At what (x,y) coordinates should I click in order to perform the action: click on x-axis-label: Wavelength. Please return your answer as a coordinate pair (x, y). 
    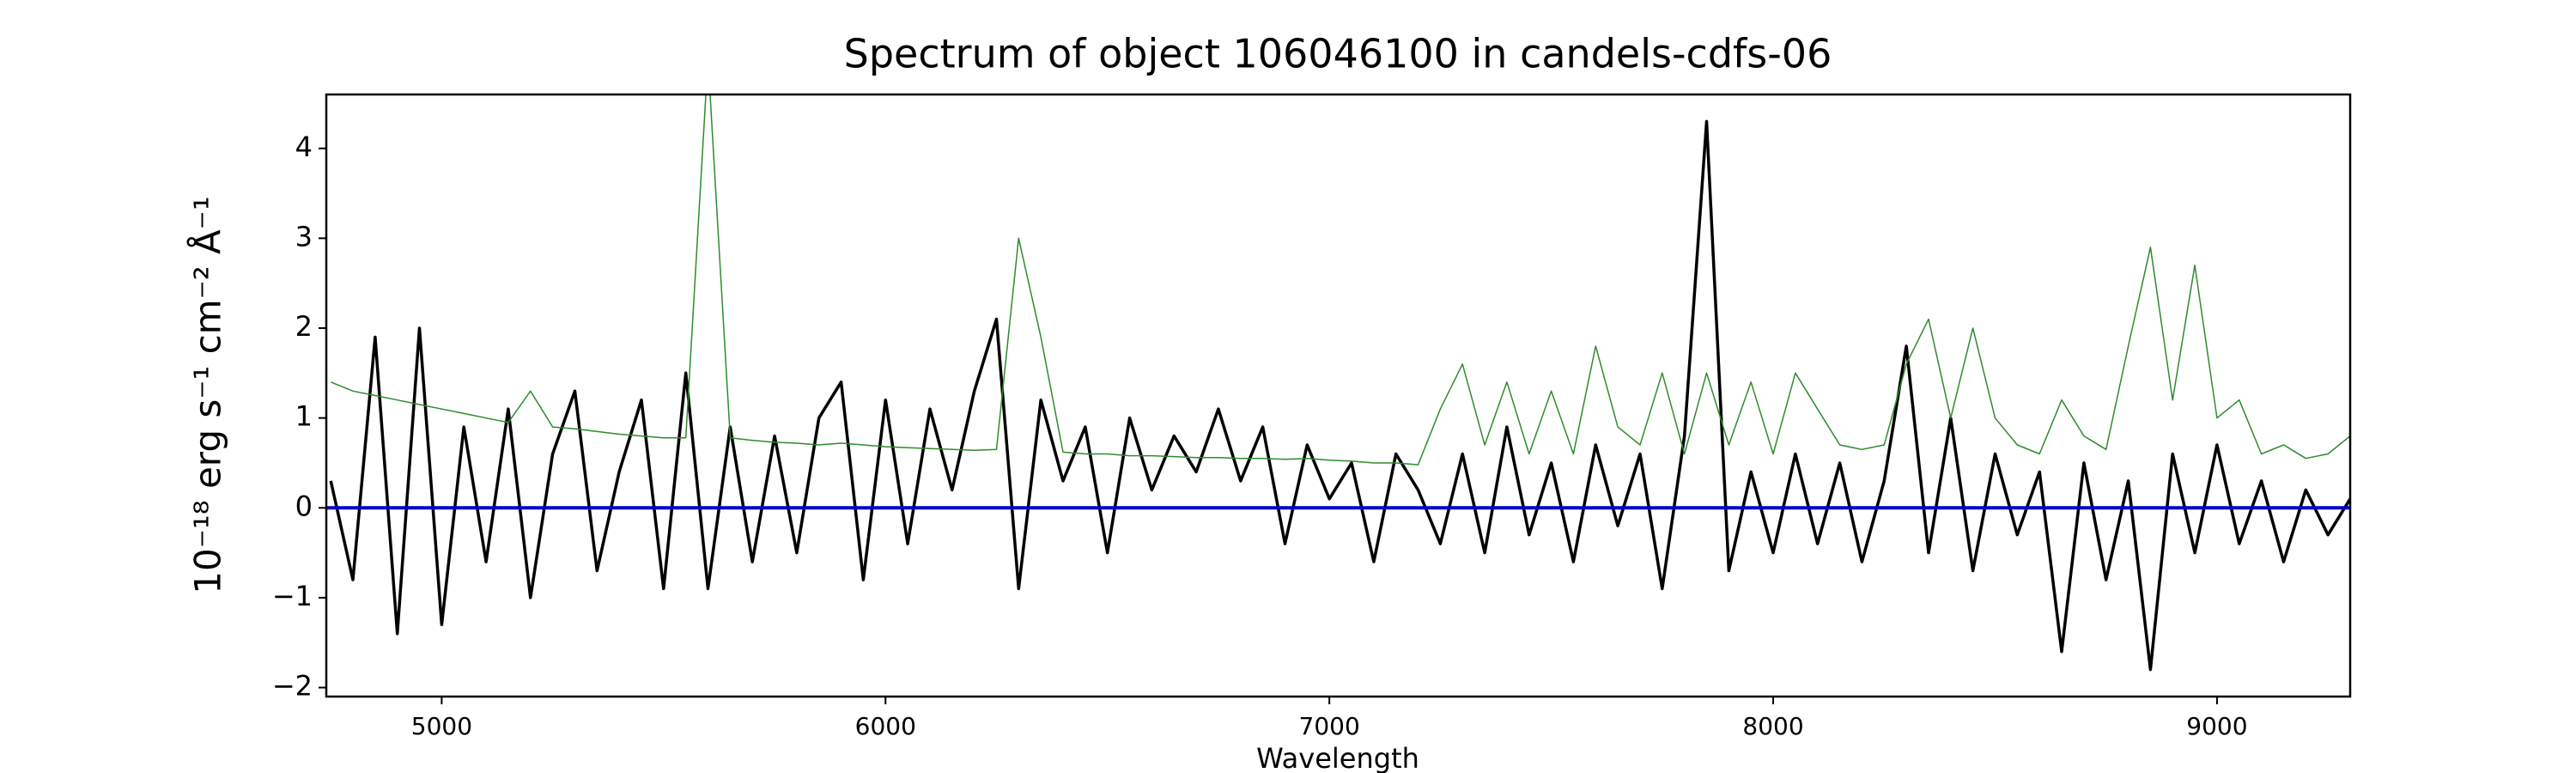
    Looking at the image, I should click on (1338, 757).